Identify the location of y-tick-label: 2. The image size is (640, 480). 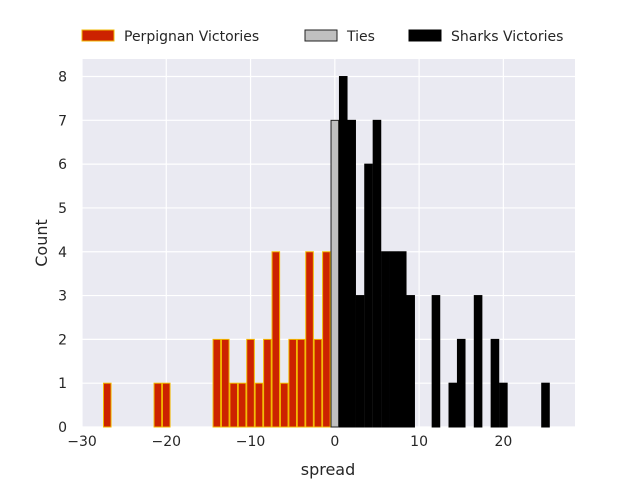
(62, 340).